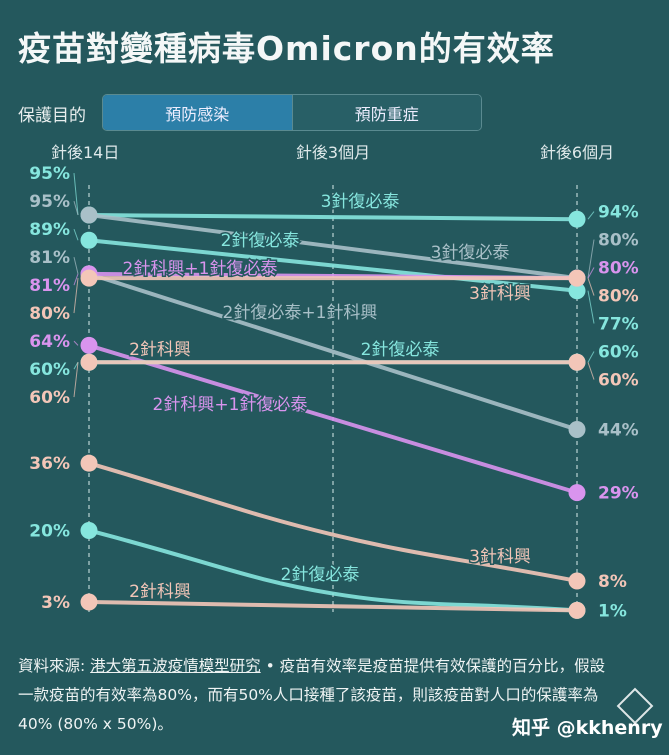  Describe the element at coordinates (49, 314) in the screenshot. I see `left-value-label: 80%` at that location.